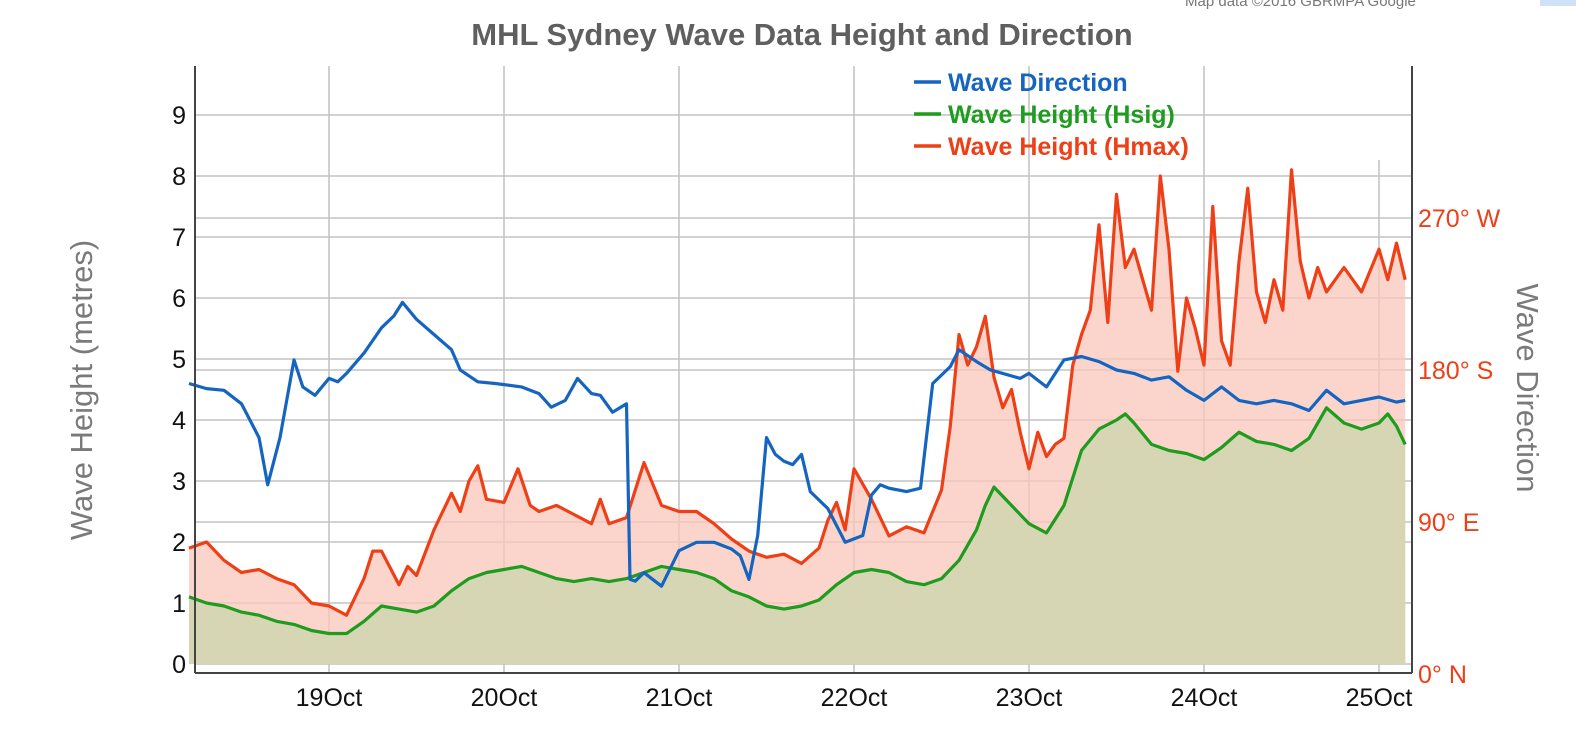  What do you see at coordinates (1379, 698) in the screenshot?
I see `x-tick-label: 25Oct` at bounding box center [1379, 698].